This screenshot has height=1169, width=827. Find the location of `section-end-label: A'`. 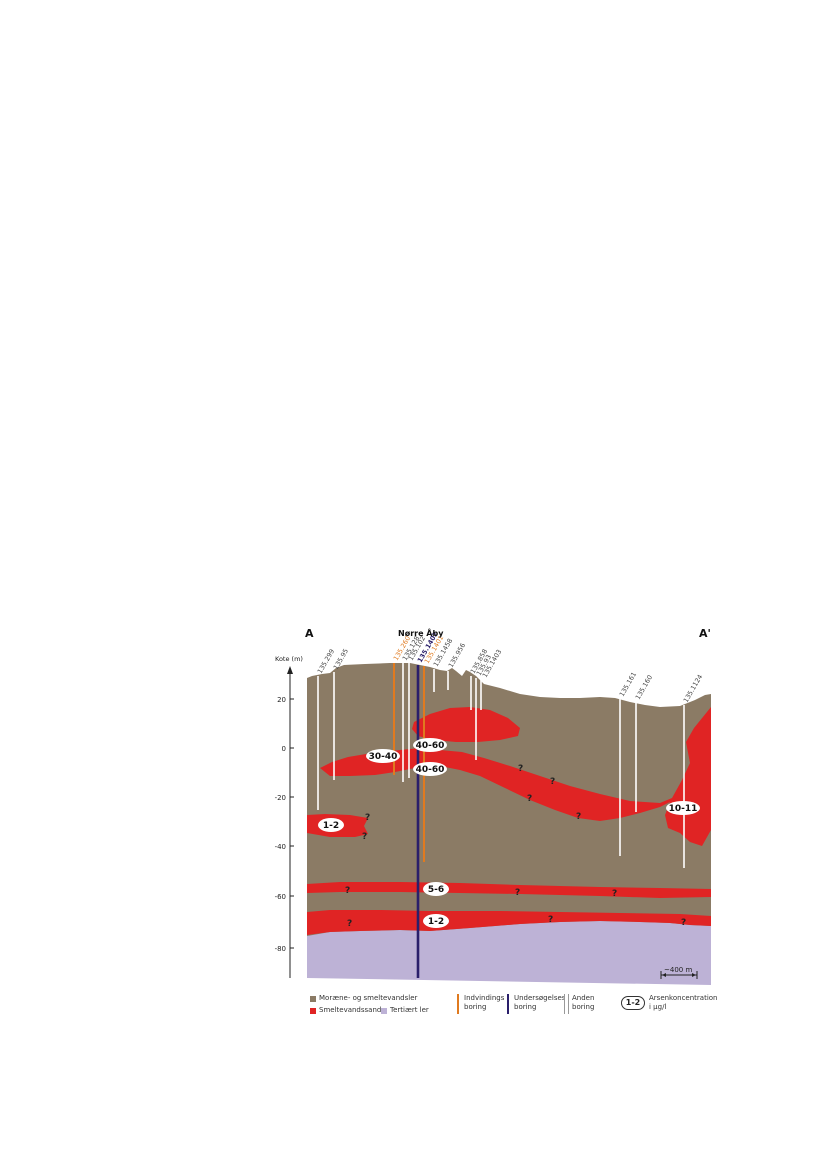

section-end-label: A' is located at coordinates (705, 633).